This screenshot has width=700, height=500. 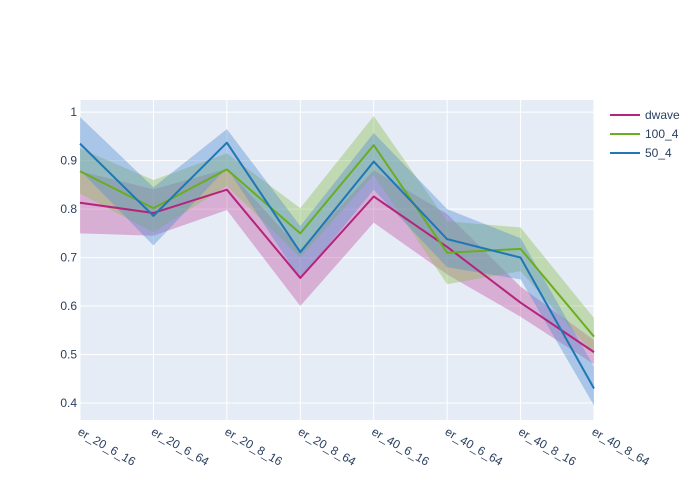 What do you see at coordinates (662, 115) in the screenshot?
I see `legend-label: dwave` at bounding box center [662, 115].